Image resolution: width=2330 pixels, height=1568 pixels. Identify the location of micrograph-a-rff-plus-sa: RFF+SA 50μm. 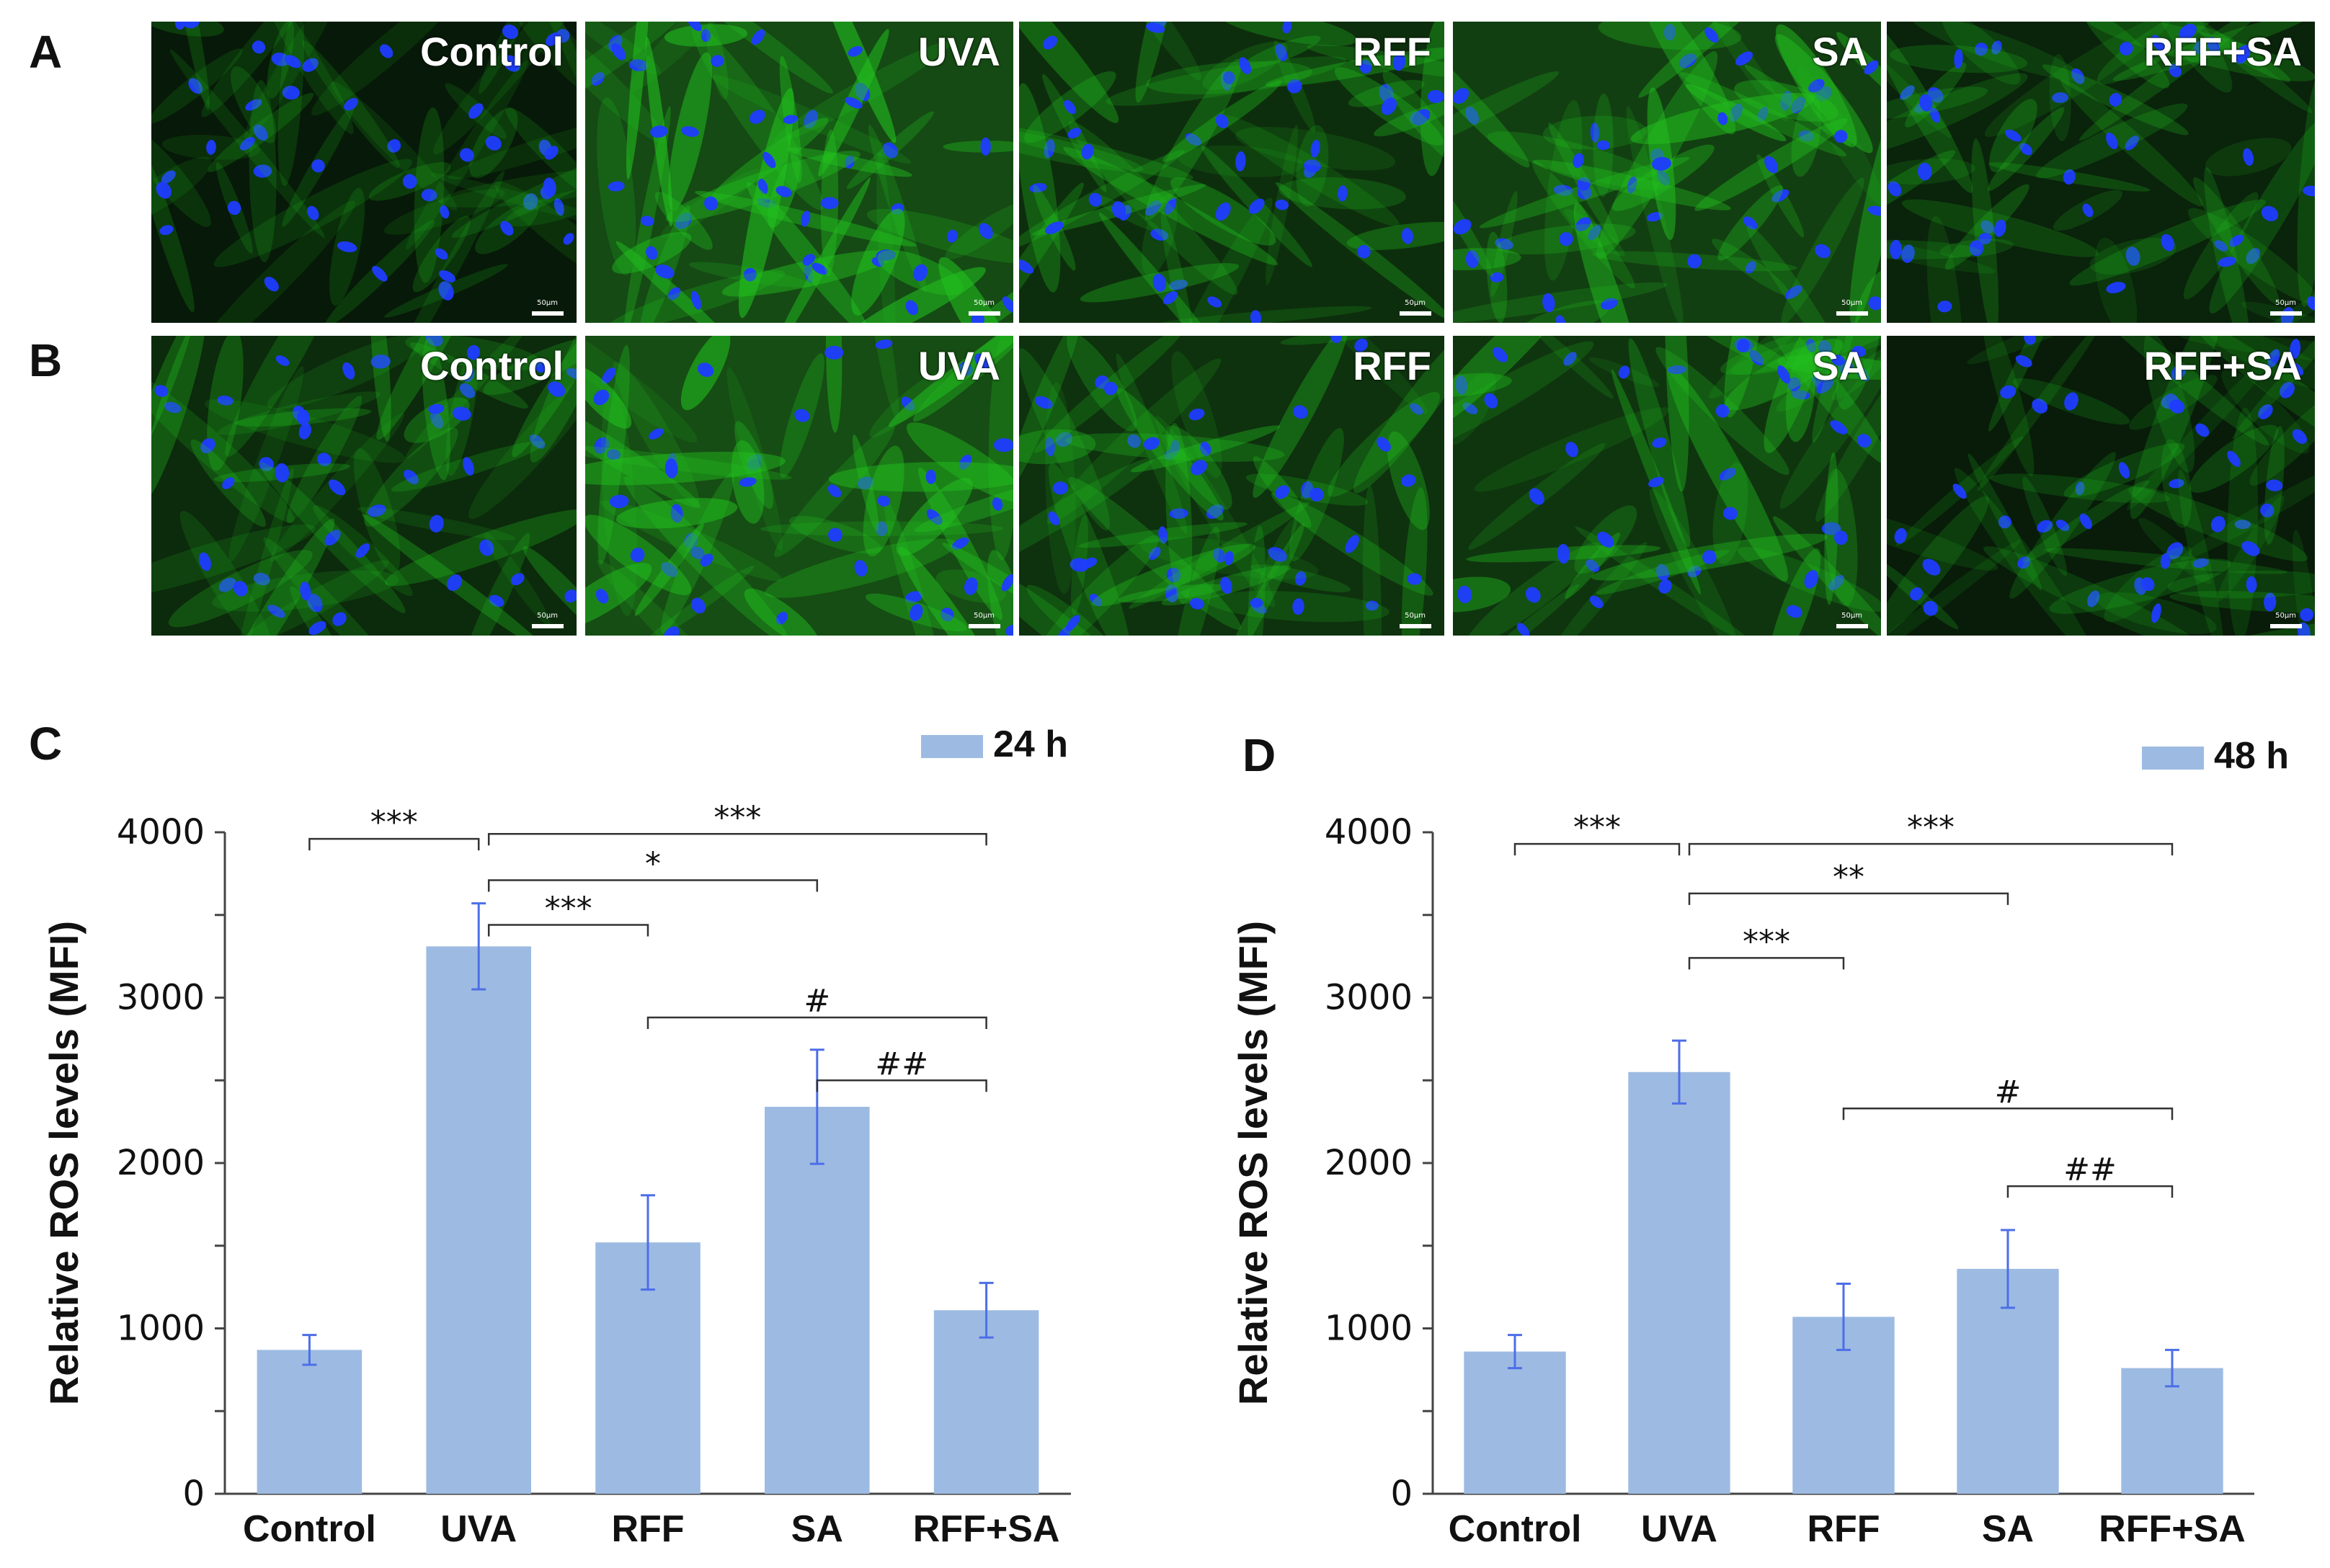
(2101, 172).